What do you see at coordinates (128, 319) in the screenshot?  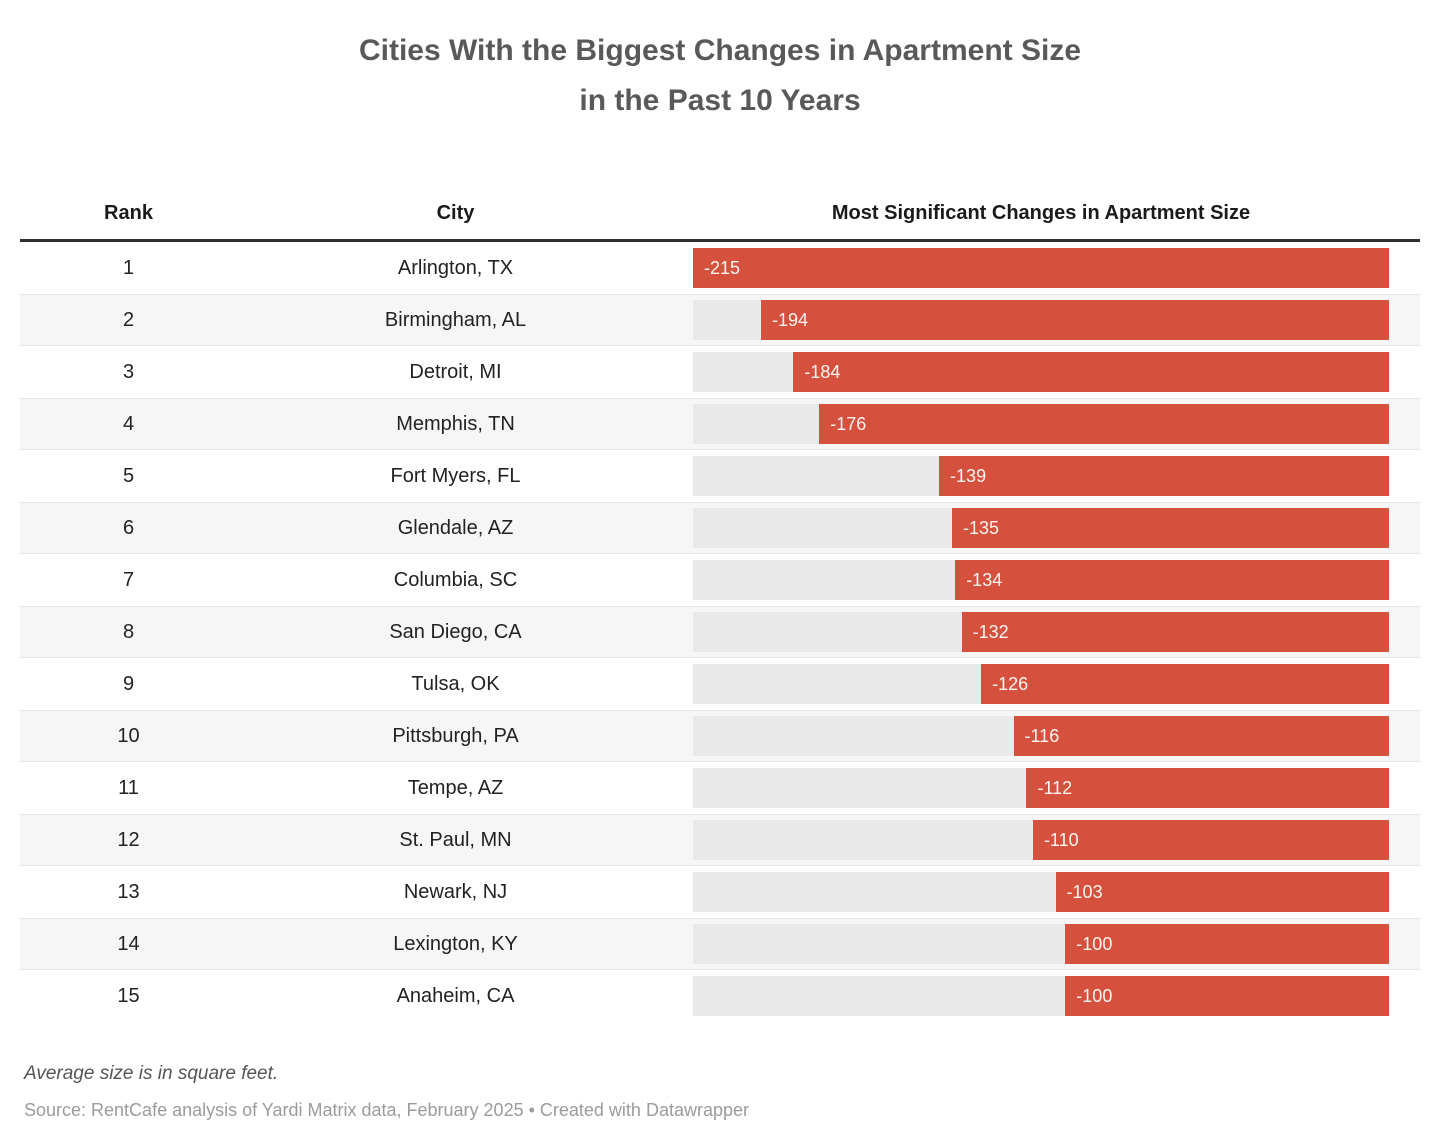 I see `rank-cell: 2` at bounding box center [128, 319].